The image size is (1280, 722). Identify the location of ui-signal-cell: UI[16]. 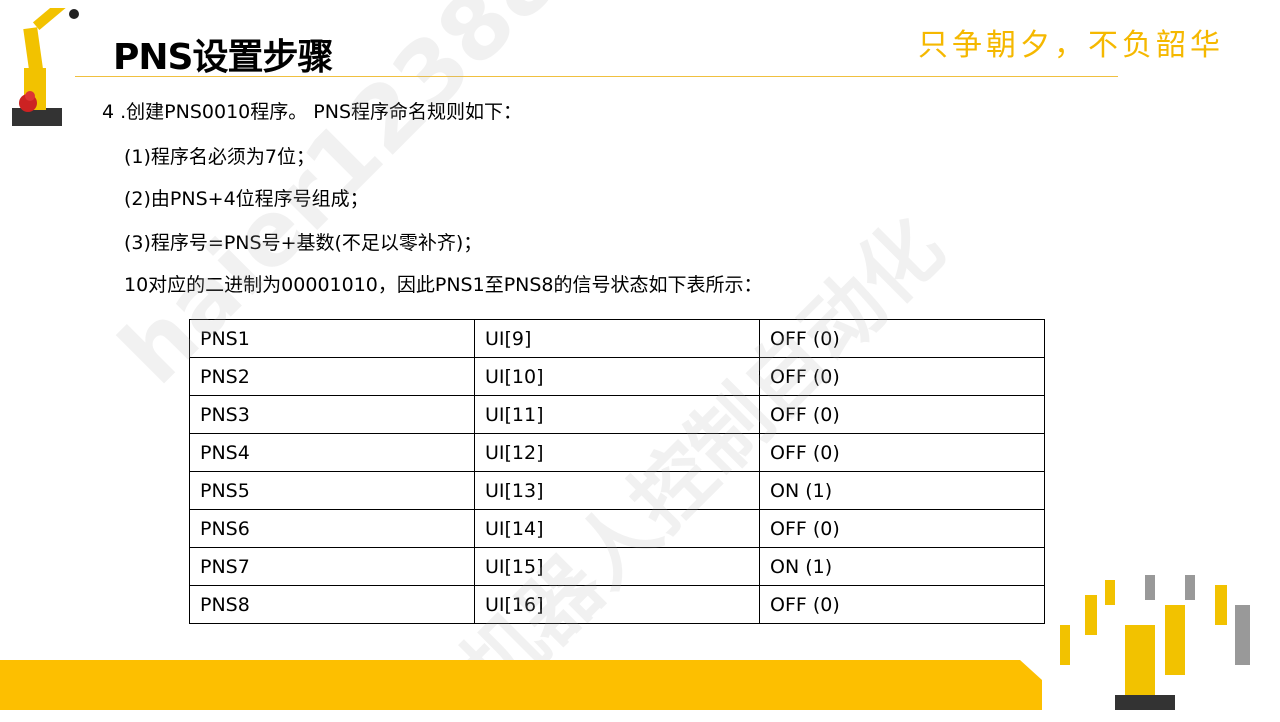
(617, 604).